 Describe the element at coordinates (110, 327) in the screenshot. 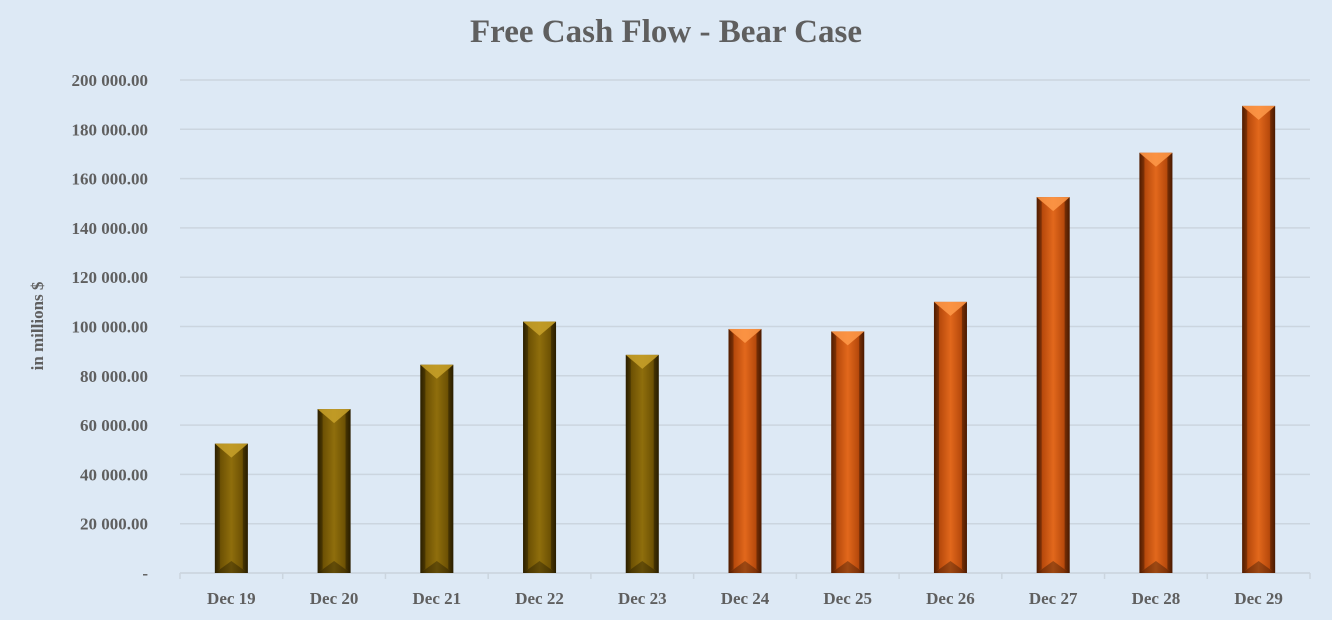

I see `y-tick-label: 100 000.00` at that location.